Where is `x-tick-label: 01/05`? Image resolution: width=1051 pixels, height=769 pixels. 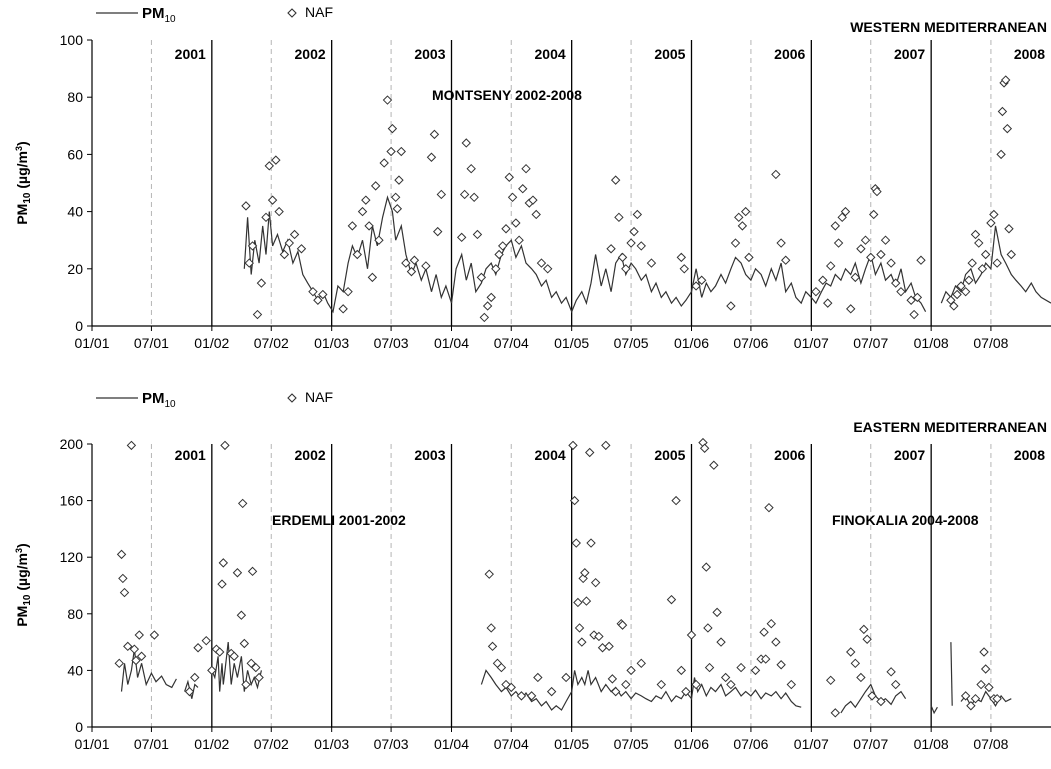 x-tick-label: 01/05 is located at coordinates (571, 744).